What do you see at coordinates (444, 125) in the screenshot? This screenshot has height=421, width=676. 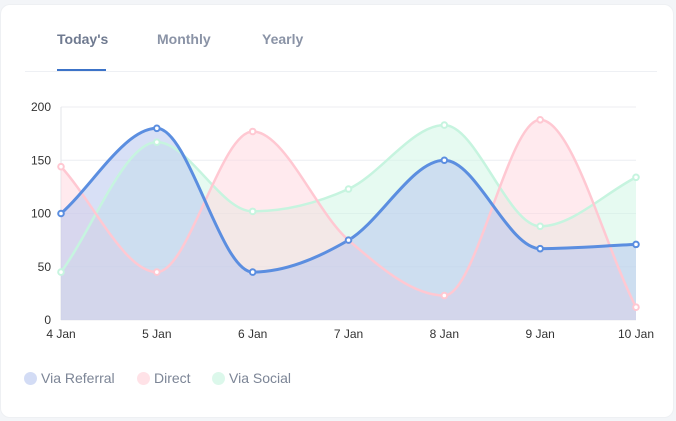 I see `data-point-via-social-8-jan` at bounding box center [444, 125].